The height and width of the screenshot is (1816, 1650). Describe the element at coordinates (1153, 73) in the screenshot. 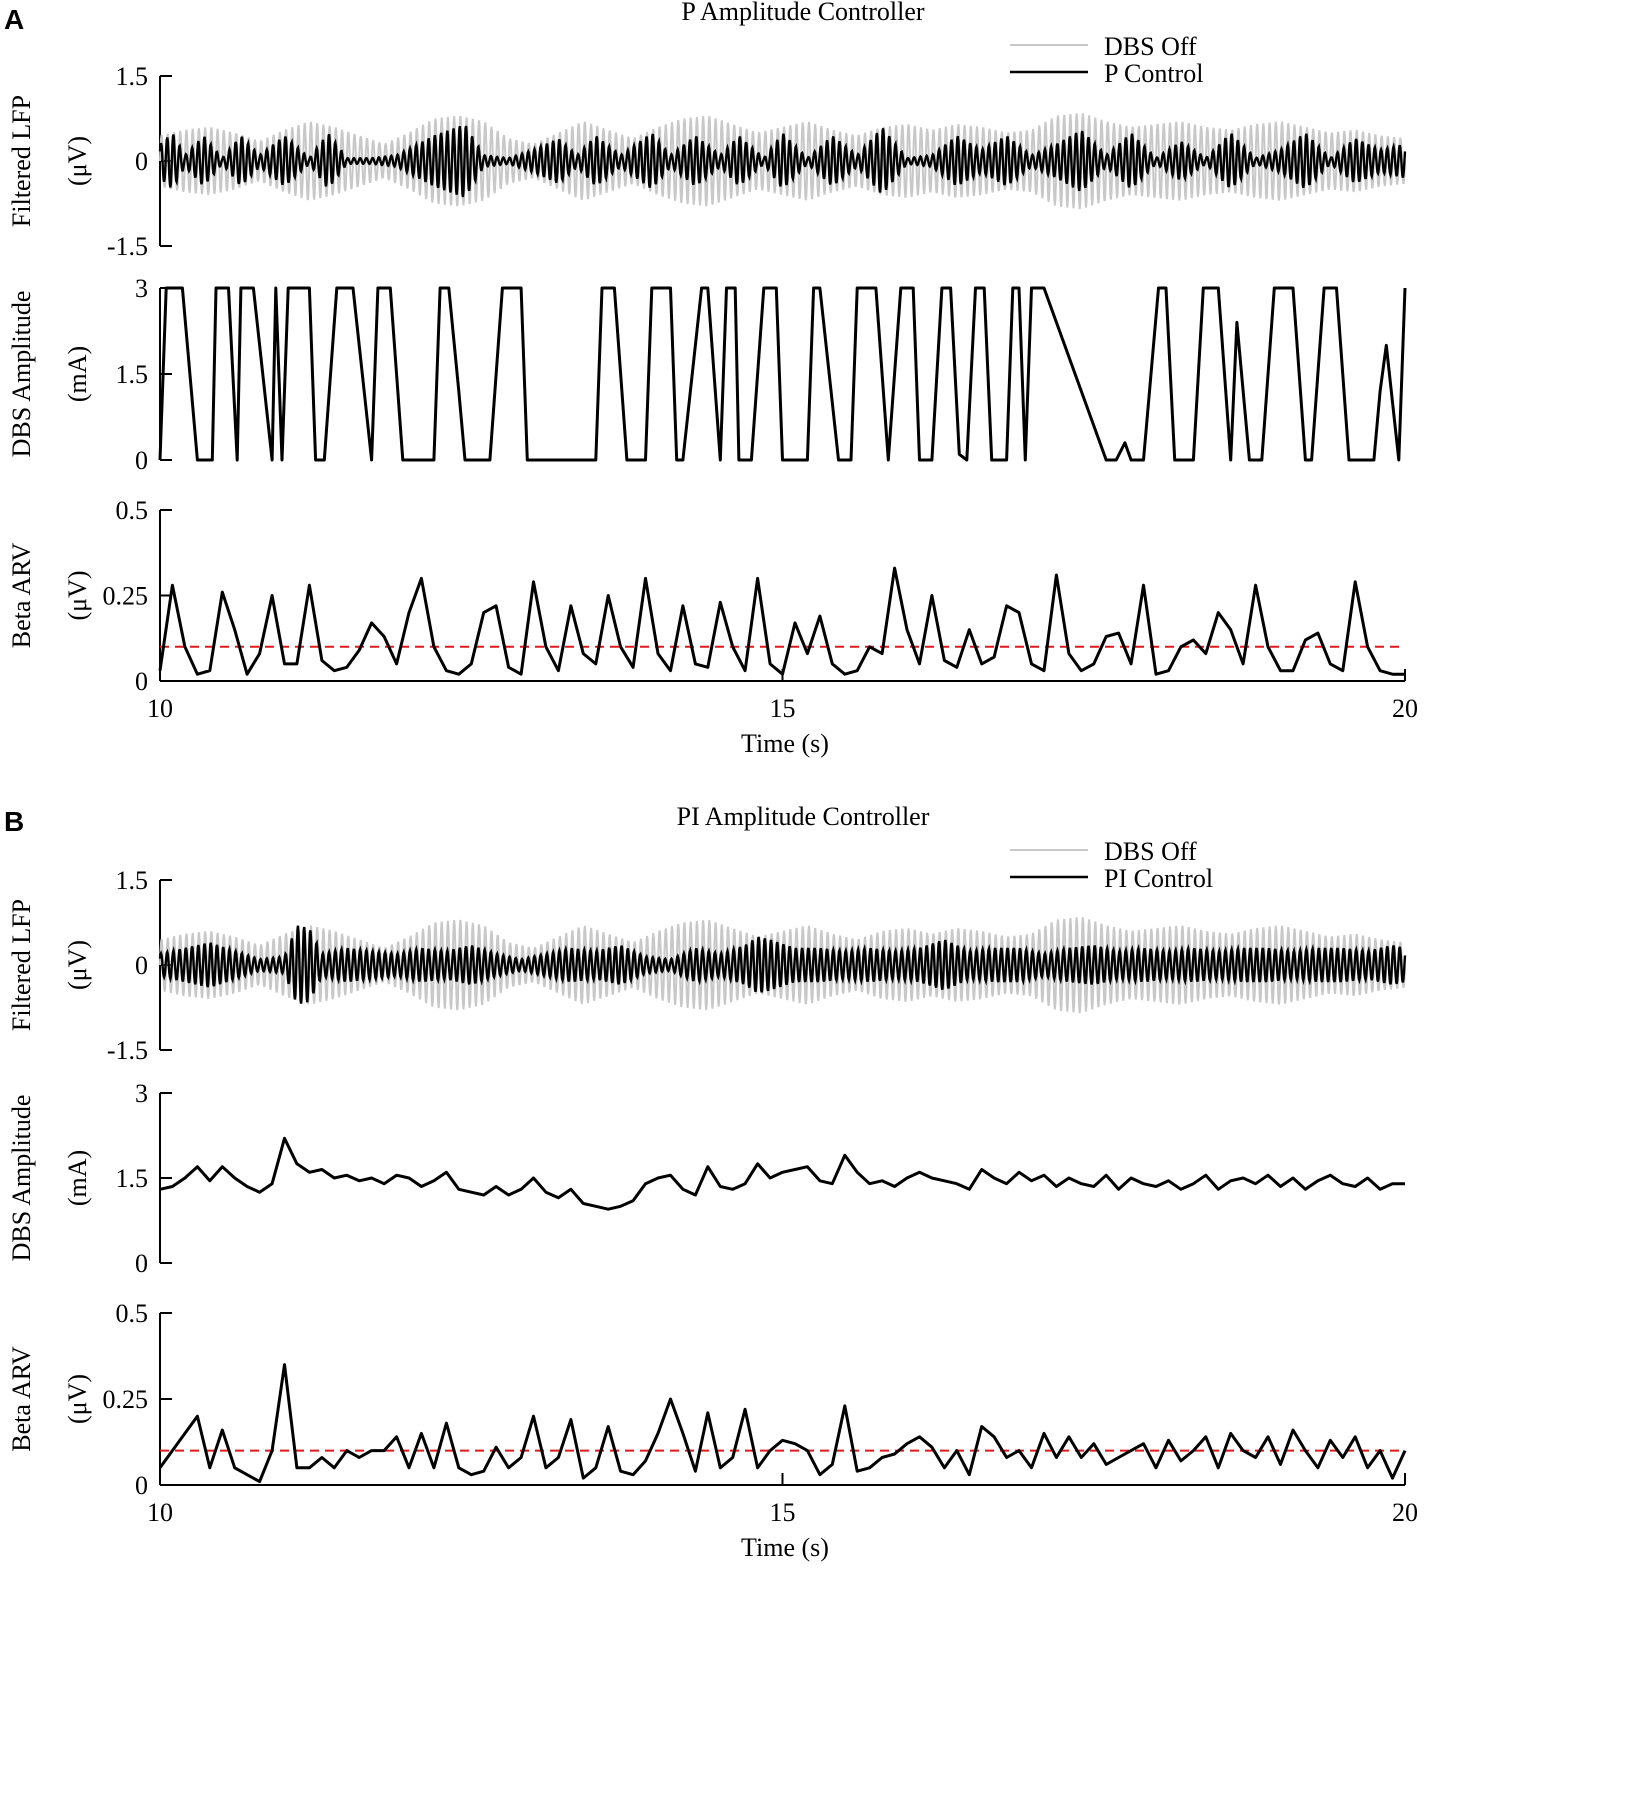

I see `legend-label-on: P Control` at that location.